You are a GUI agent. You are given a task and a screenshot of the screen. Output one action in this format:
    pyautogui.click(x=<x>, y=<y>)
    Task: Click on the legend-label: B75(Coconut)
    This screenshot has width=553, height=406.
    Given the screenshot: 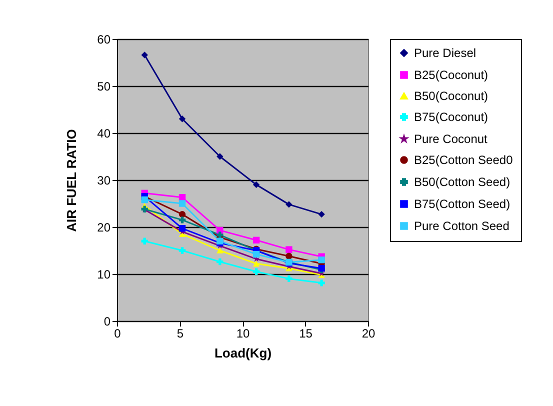 What is the action you would take?
    pyautogui.click(x=451, y=117)
    